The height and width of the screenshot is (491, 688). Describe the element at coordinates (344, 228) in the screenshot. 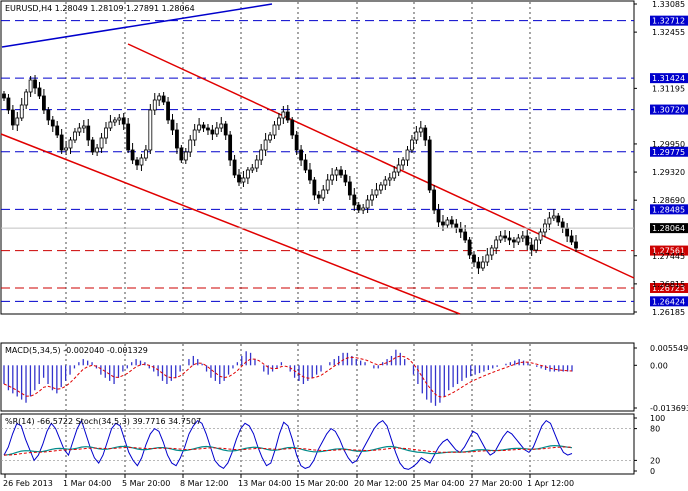

I see `current-price-marker: 1.28064` at that location.